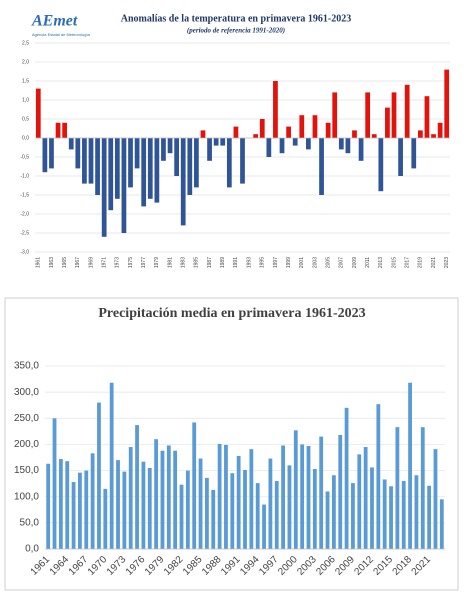 The width and height of the screenshot is (473, 606). Describe the element at coordinates (157, 262) in the screenshot. I see `x-tick-label: 1979` at that location.